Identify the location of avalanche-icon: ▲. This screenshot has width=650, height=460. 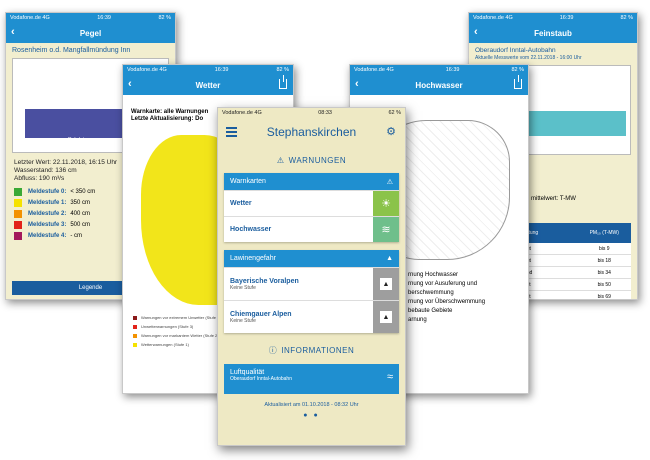
(389, 258).